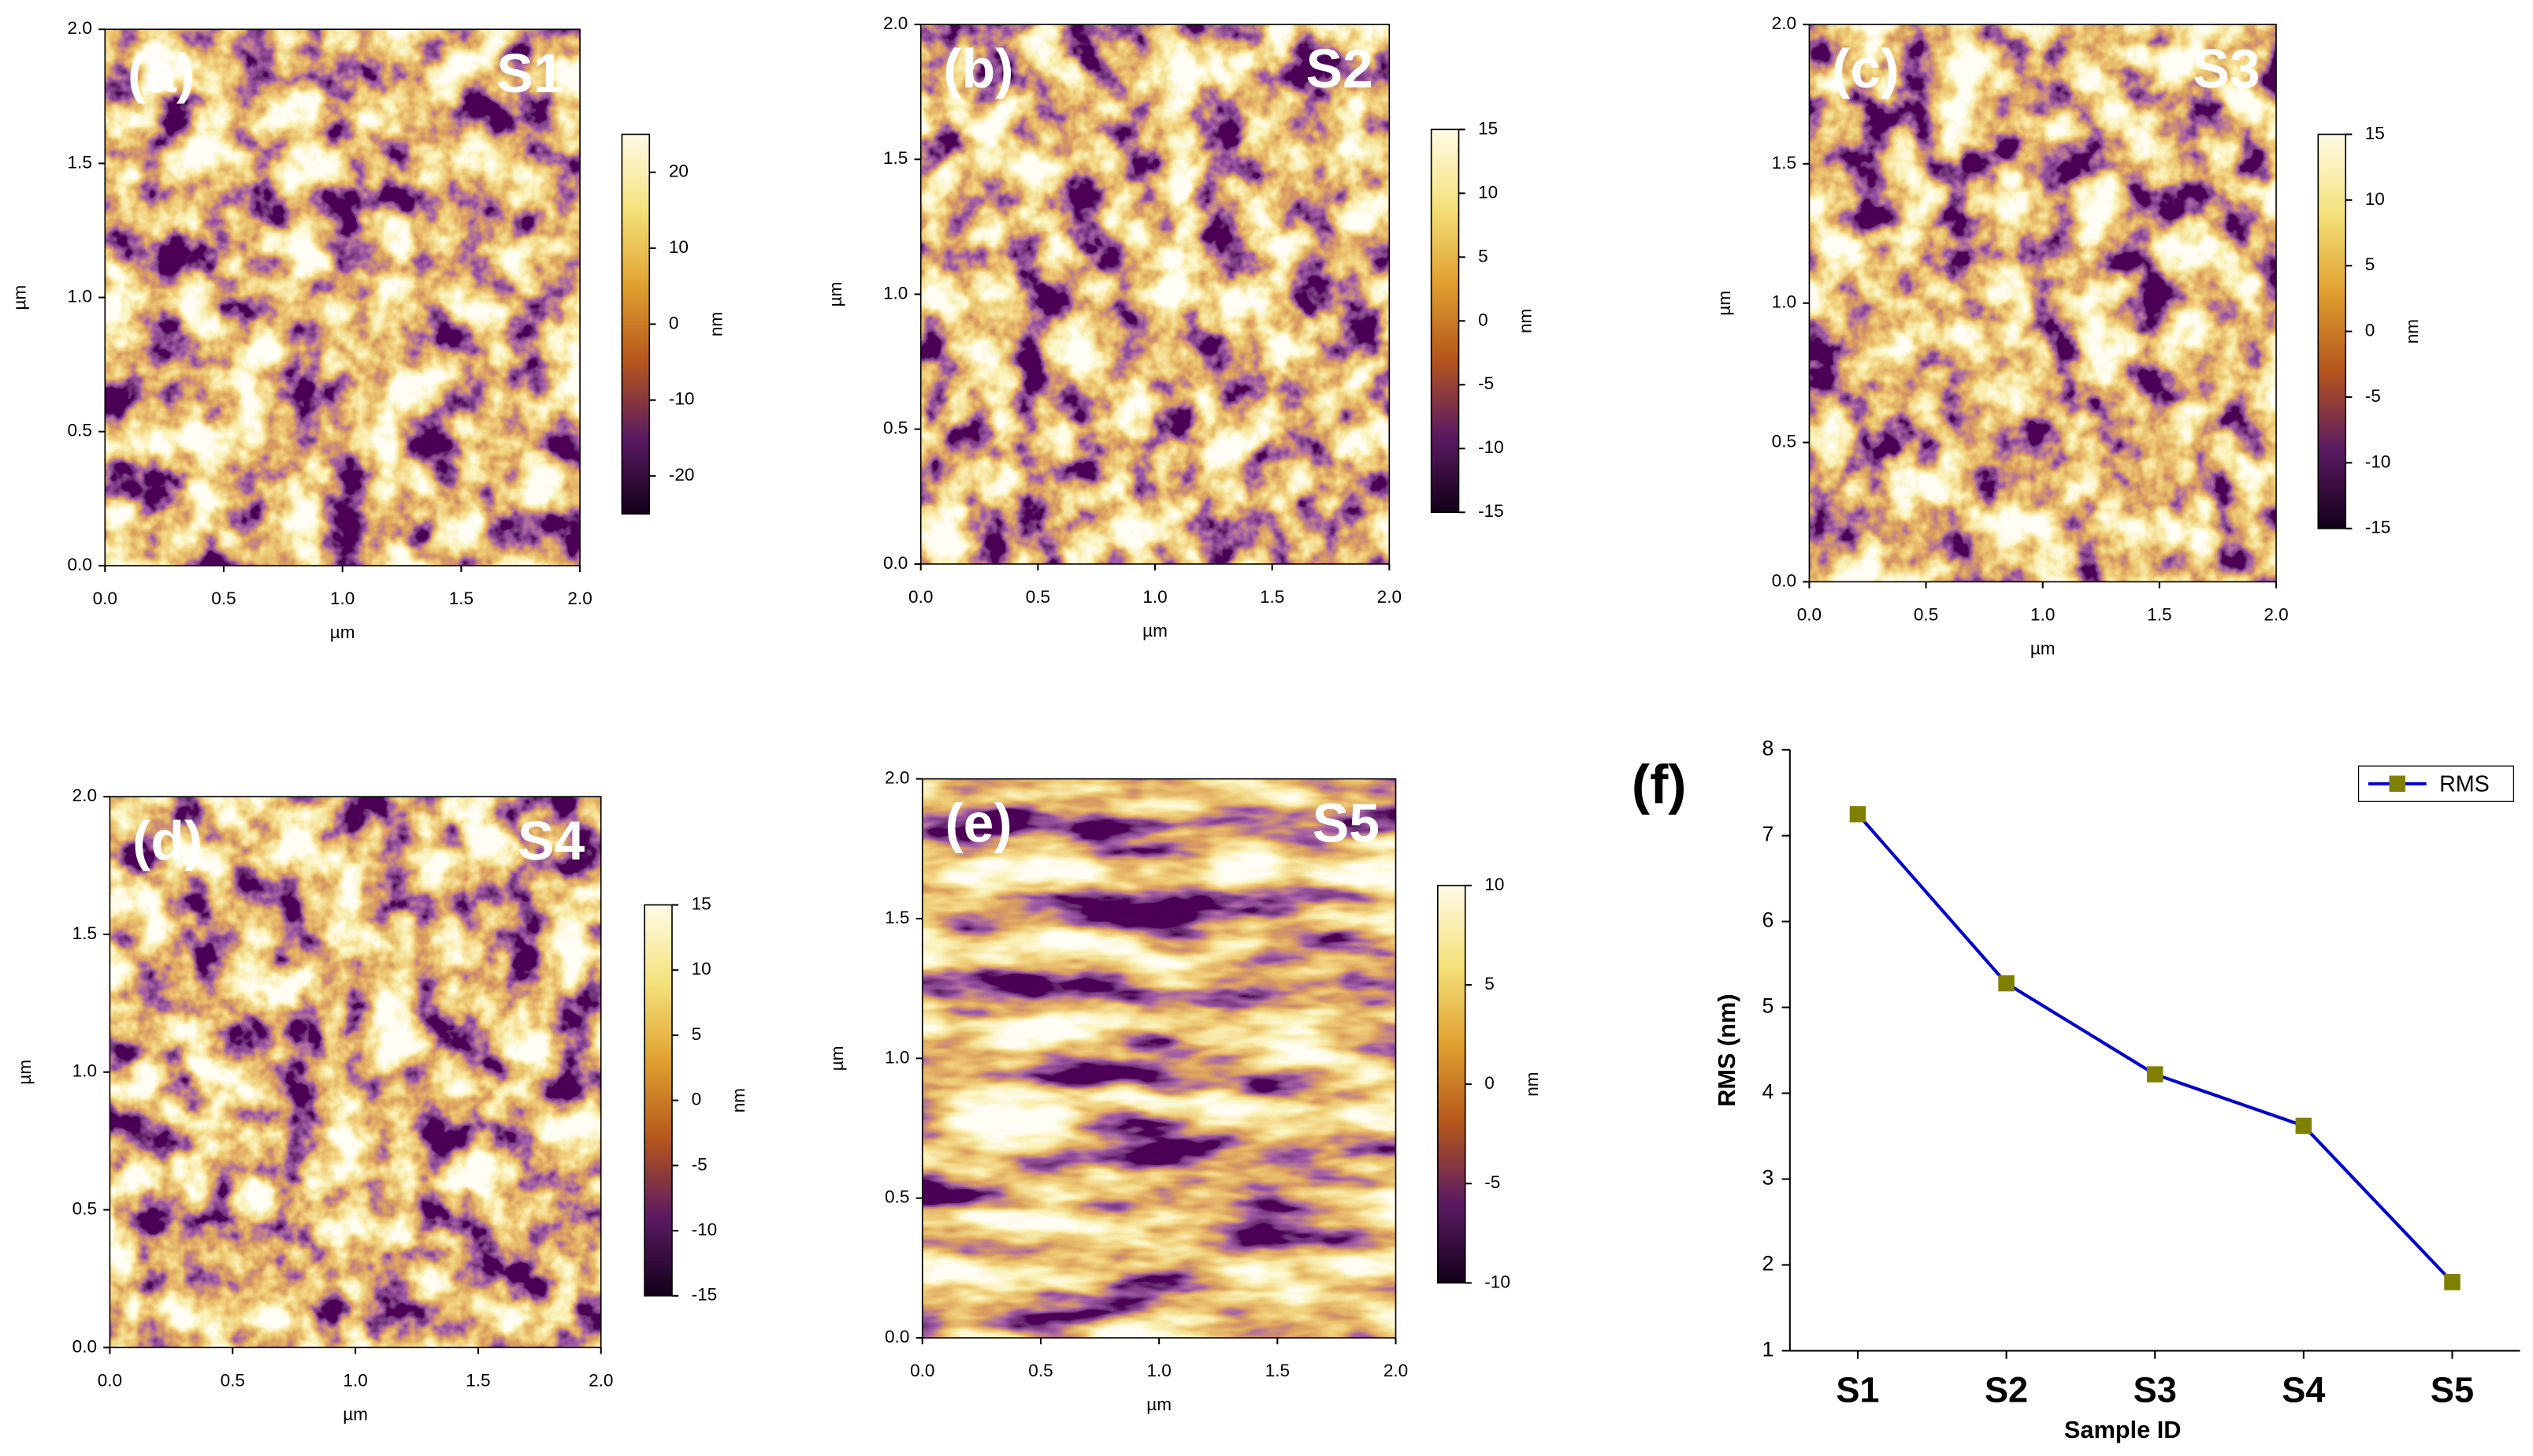 Image resolution: width=2533 pixels, height=1456 pixels. What do you see at coordinates (551, 840) in the screenshot?
I see `panel-title: S4` at bounding box center [551, 840].